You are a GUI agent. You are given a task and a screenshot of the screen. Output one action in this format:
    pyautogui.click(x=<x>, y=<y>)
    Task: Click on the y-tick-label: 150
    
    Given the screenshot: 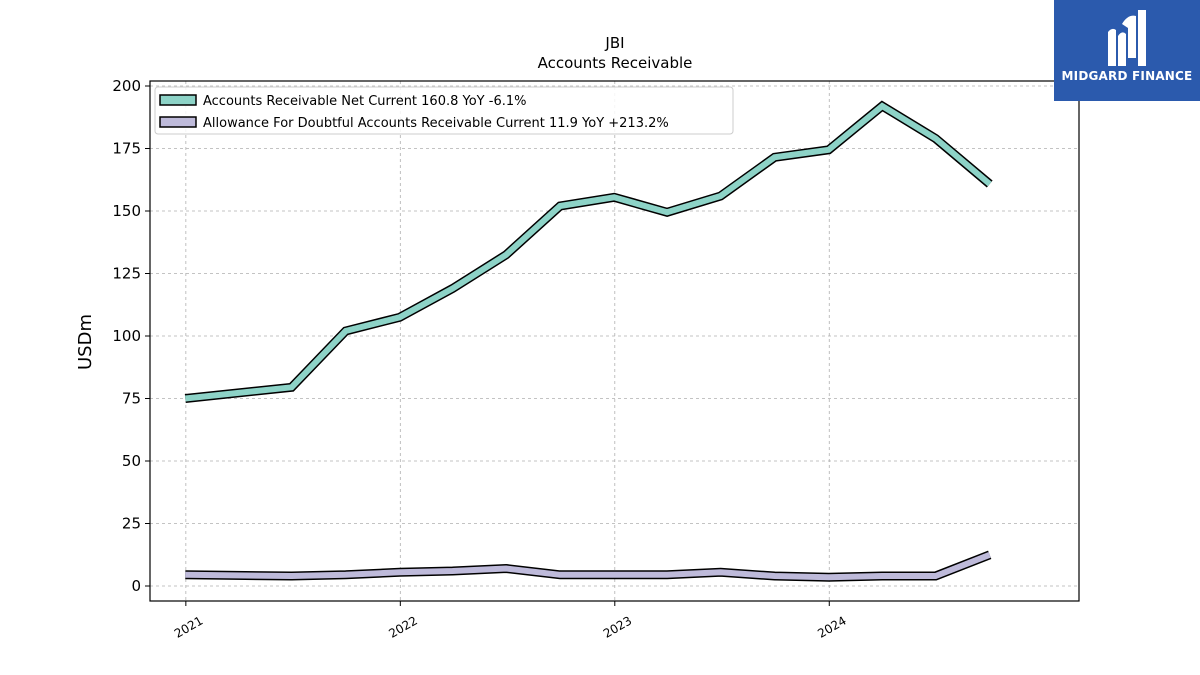 What is the action you would take?
    pyautogui.click(x=126, y=211)
    